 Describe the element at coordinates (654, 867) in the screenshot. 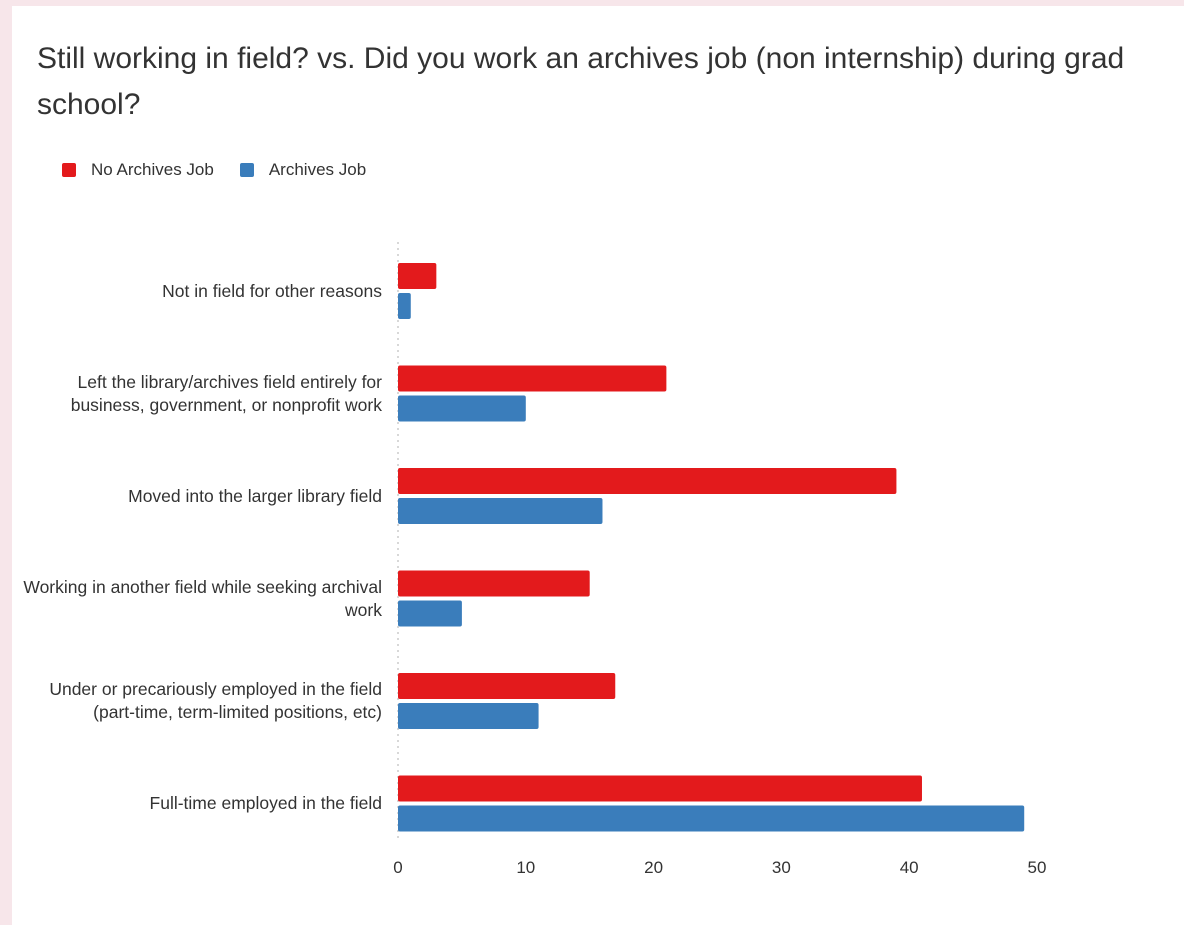

I see `x-tick-label: 20` at that location.